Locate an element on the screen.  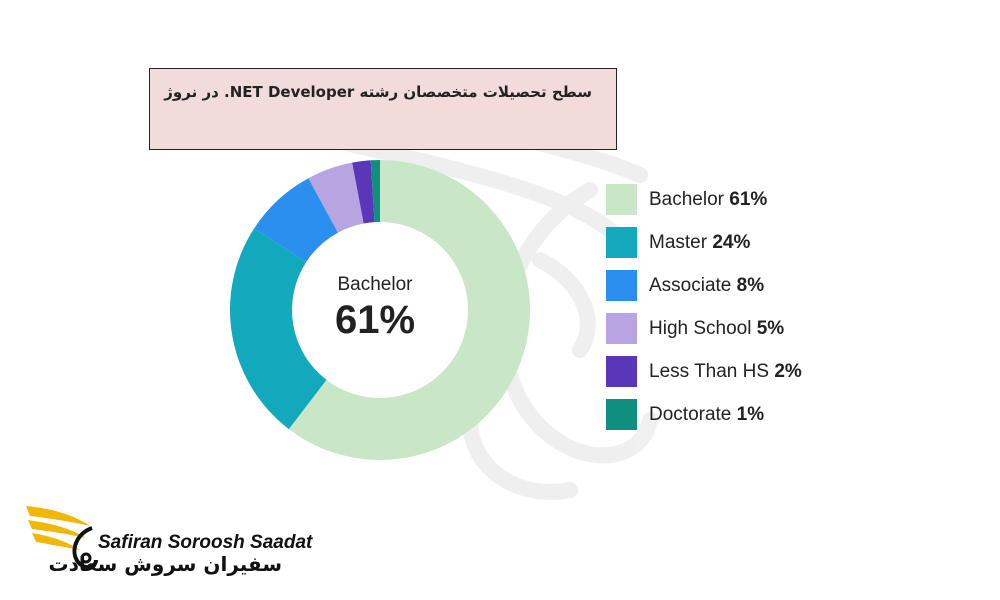
legend-item-less-than-hs: Less Than HS 2% is located at coordinates (704, 371).